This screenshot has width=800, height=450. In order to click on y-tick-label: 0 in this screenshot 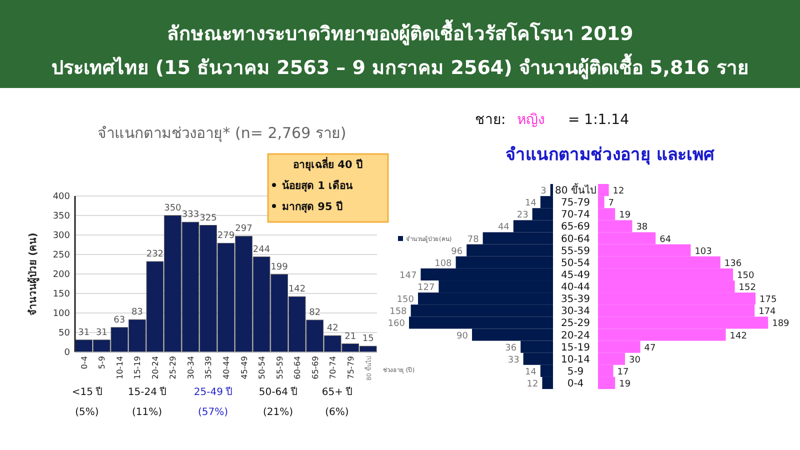, I will do `click(67, 353)`.